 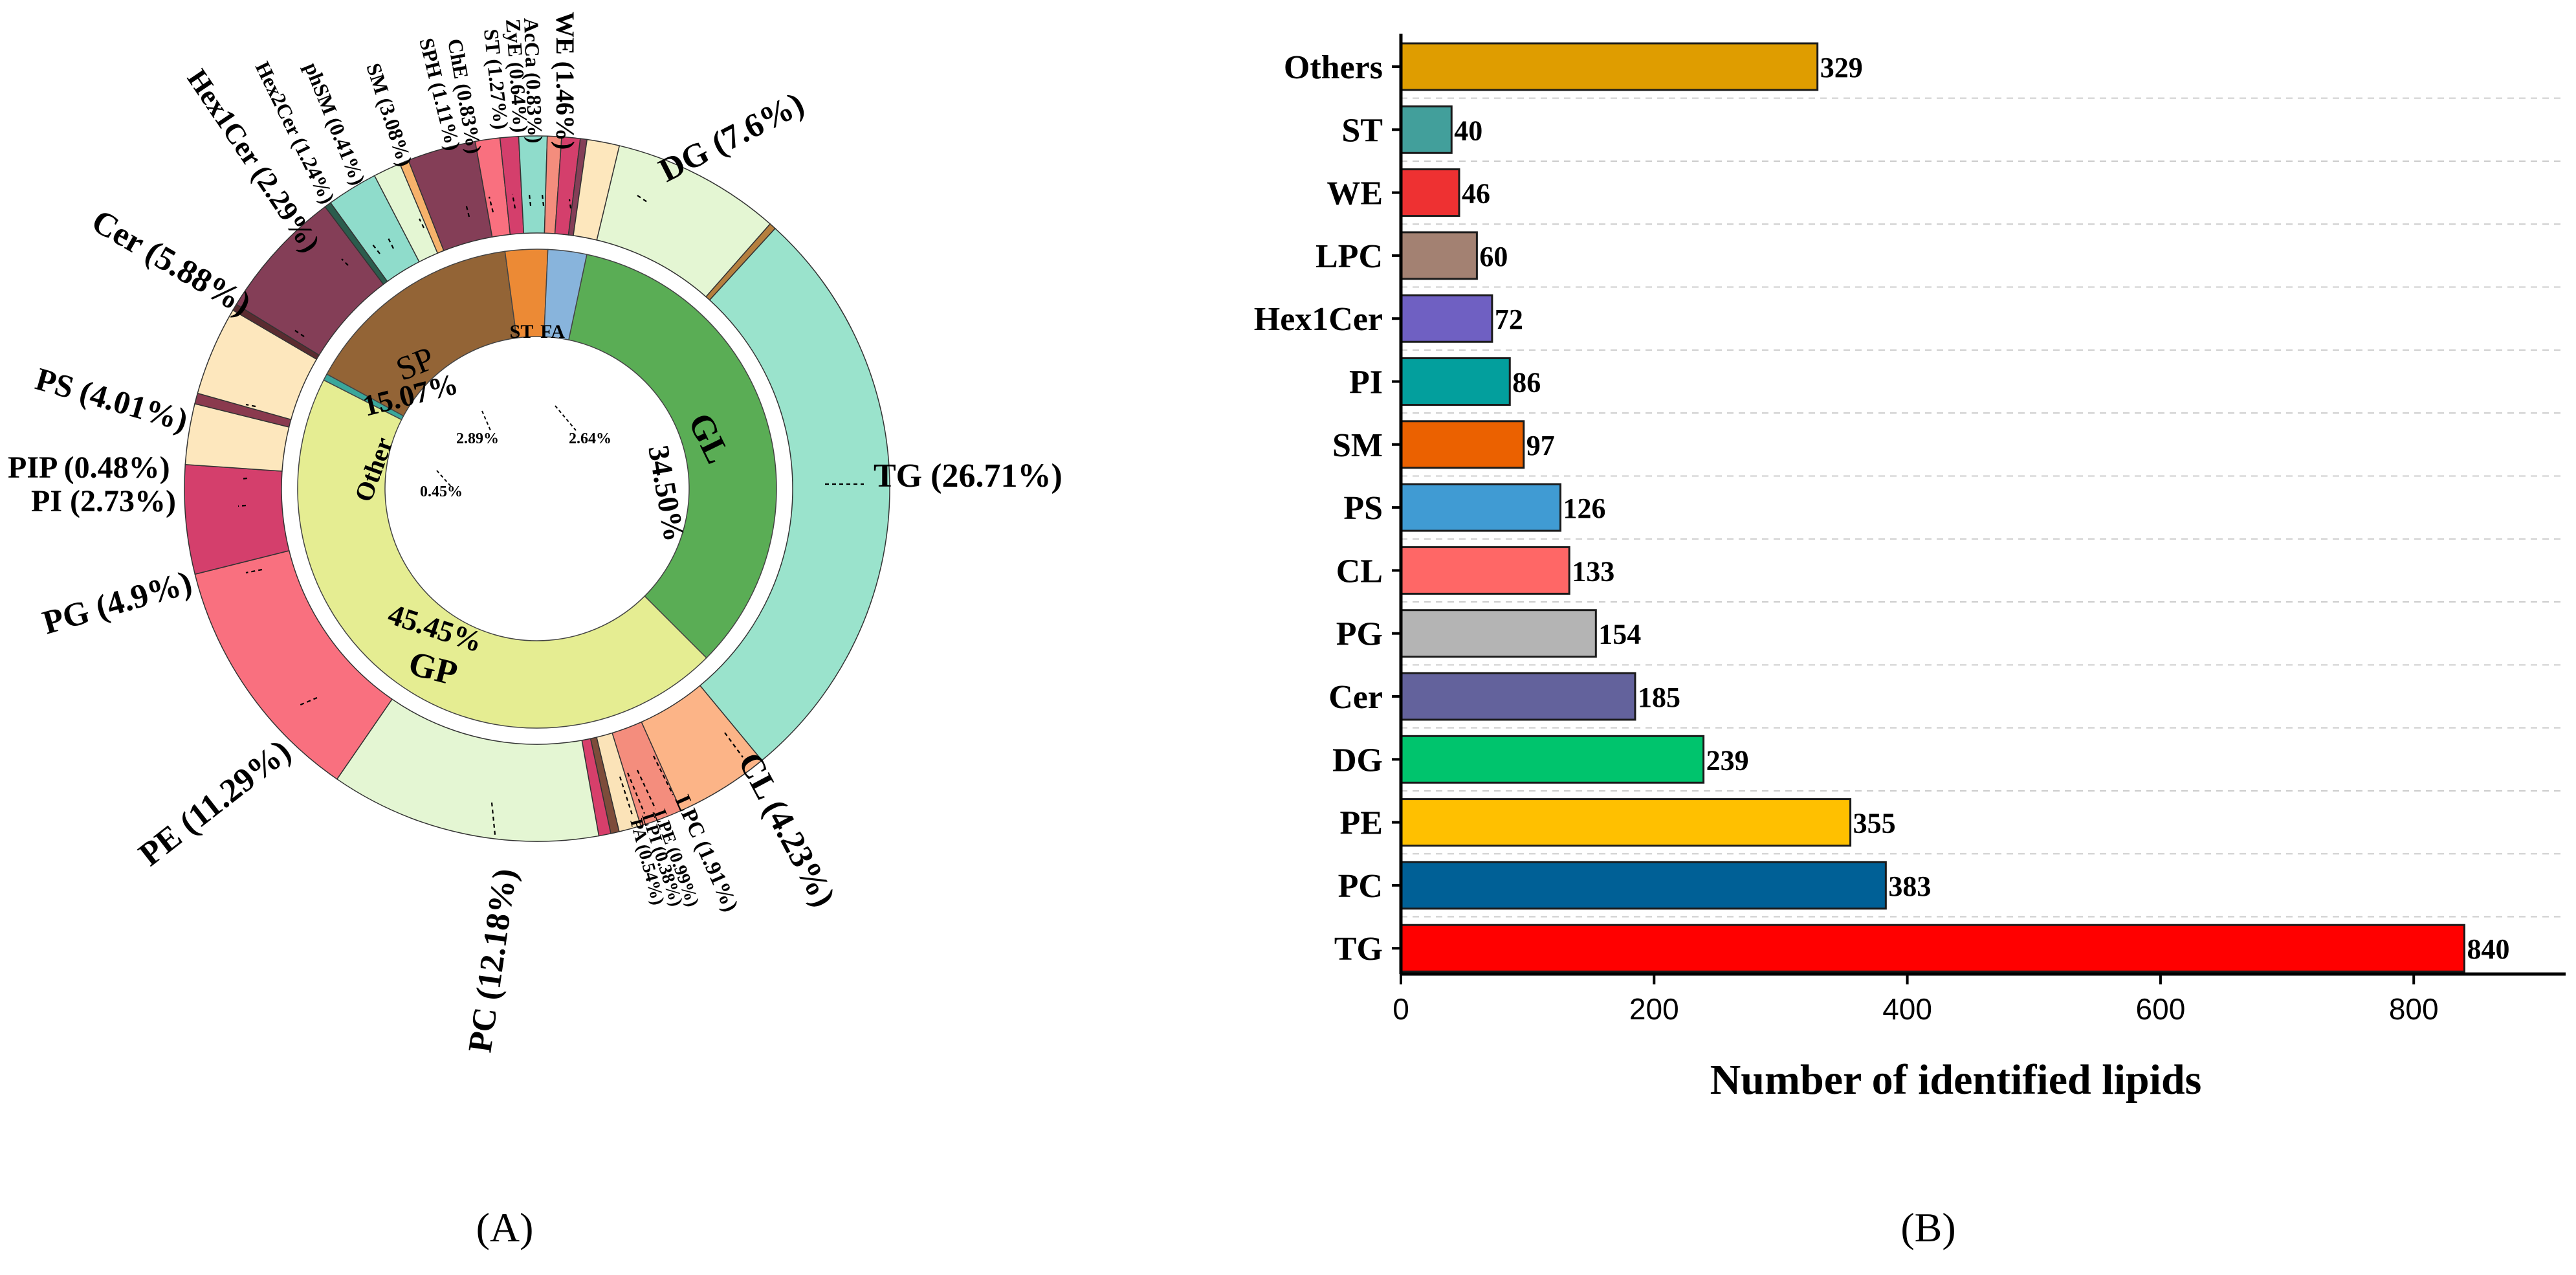 What do you see at coordinates (732, 137) in the screenshot?
I see `outer-label-dg: DG (7.6%)` at bounding box center [732, 137].